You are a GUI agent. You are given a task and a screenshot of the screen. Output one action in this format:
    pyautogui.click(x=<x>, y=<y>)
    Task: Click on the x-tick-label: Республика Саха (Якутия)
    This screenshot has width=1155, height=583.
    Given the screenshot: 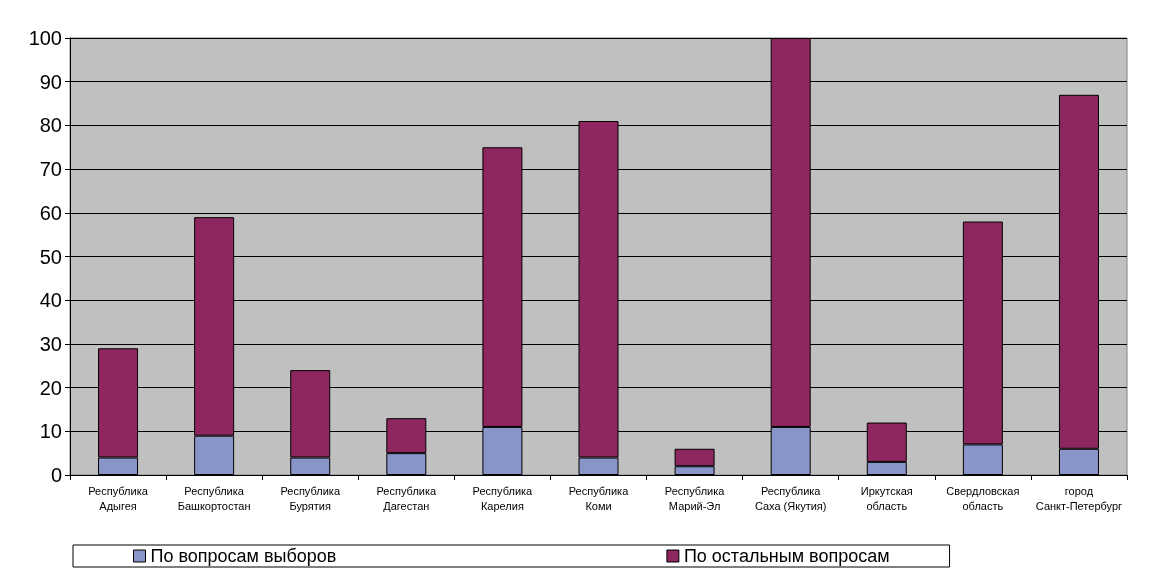 What is the action you would take?
    pyautogui.click(x=790, y=498)
    